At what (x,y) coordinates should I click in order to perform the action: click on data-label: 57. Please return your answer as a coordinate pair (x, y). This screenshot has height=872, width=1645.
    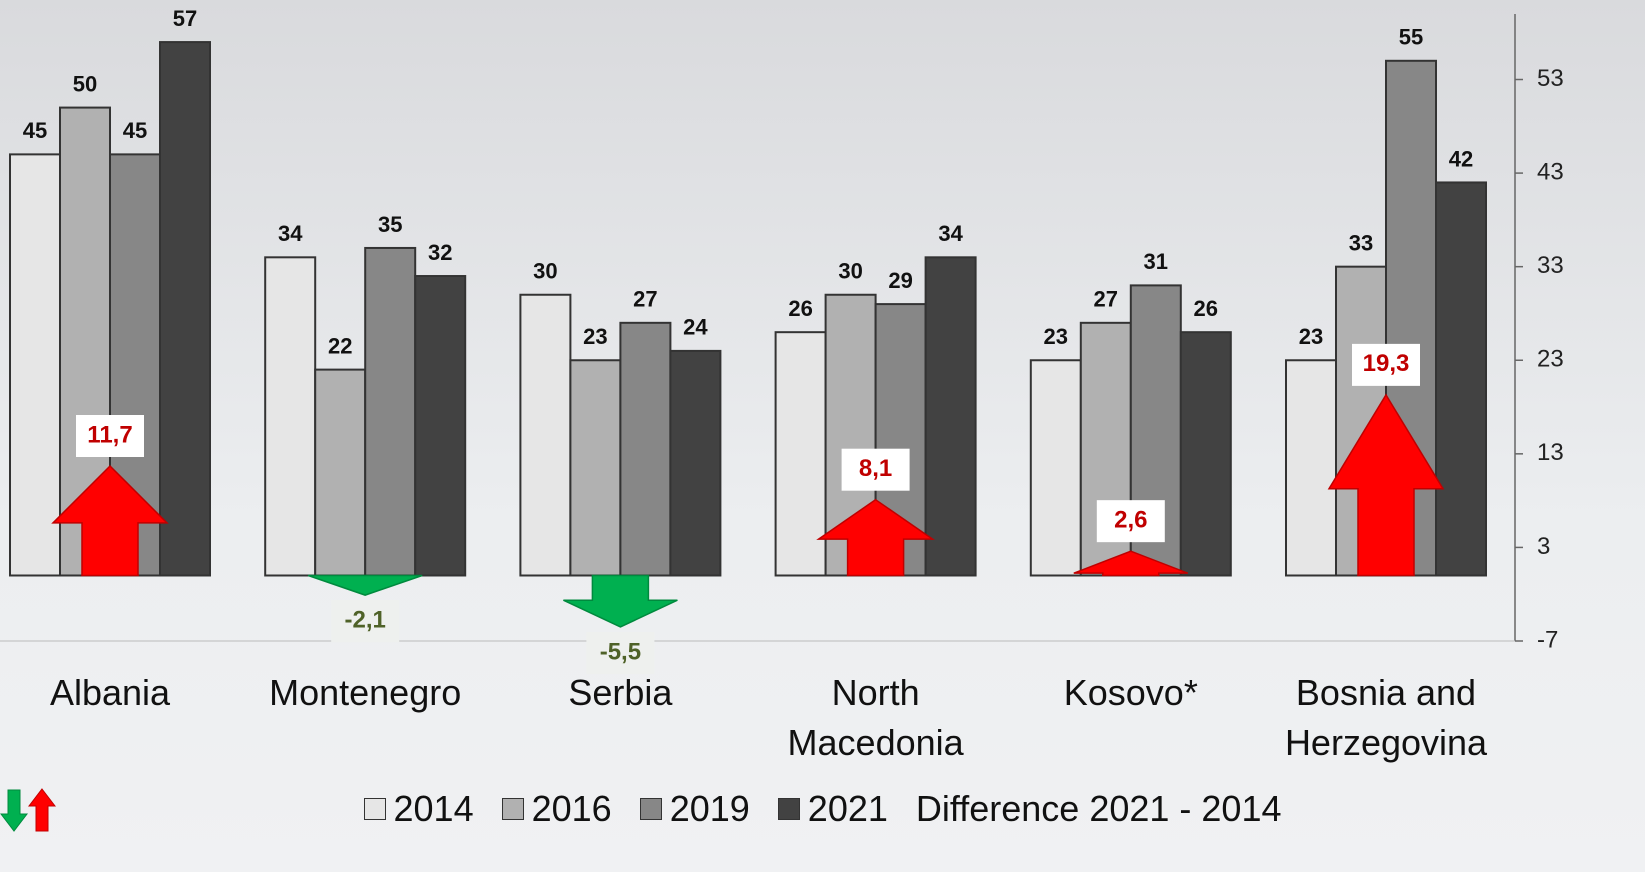
    Looking at the image, I should click on (185, 18).